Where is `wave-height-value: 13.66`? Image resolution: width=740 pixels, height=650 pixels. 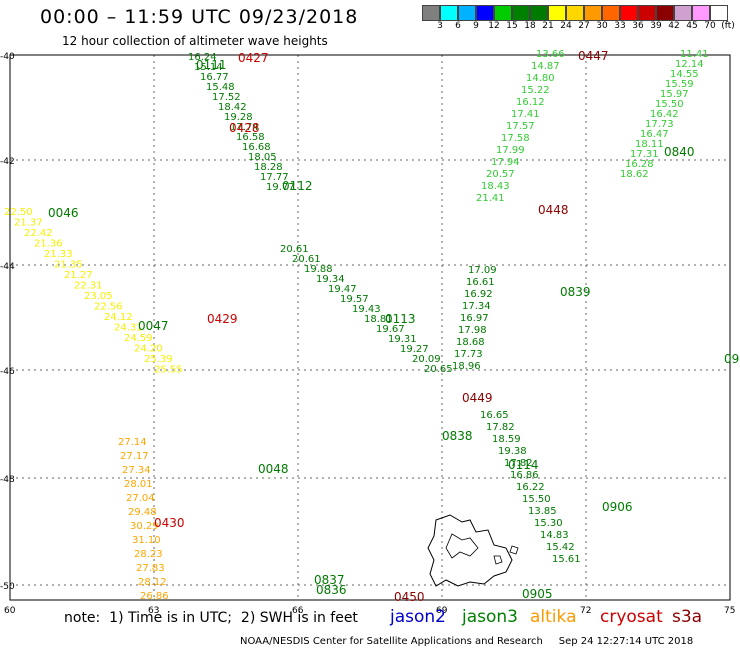
wave-height-value: 13.66 is located at coordinates (550, 54).